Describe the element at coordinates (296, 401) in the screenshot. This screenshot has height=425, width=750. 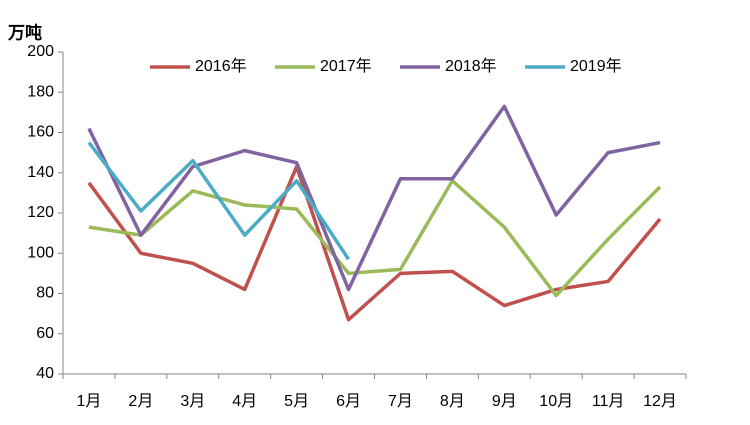
I see `x-tick-label: 5月` at that location.